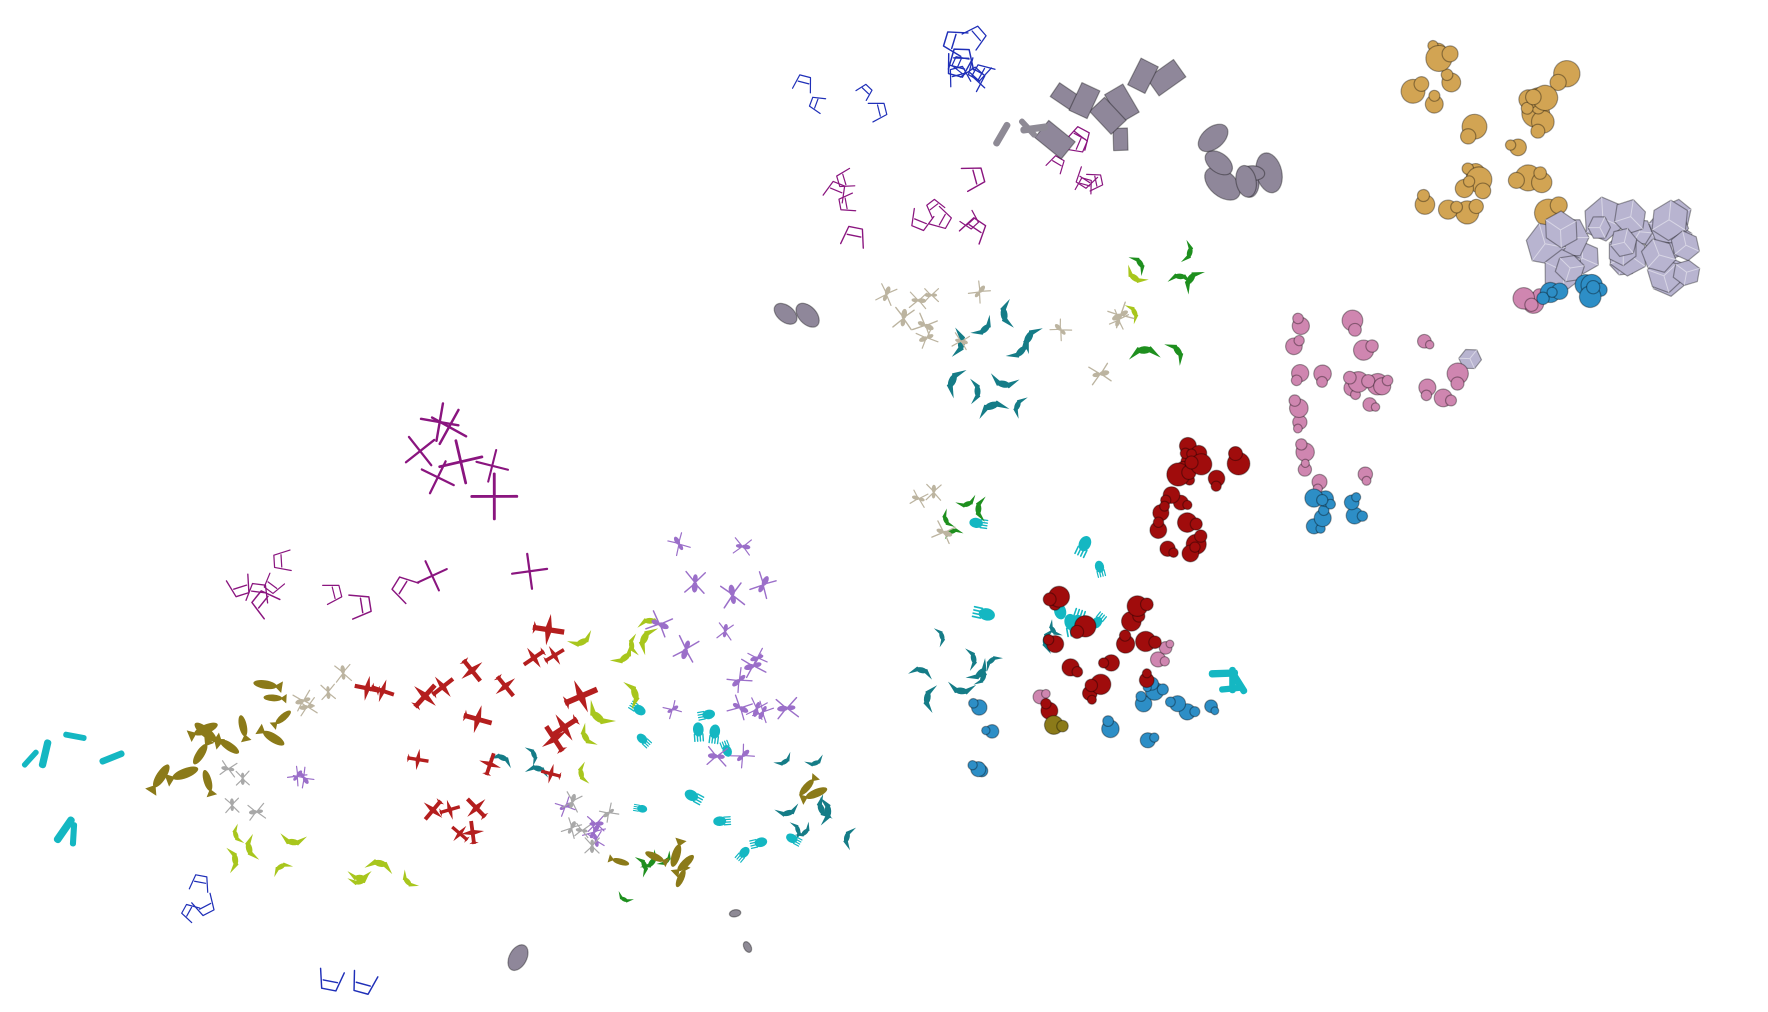 Image resolution: width=1768 pixels, height=1012 pixels. Describe the element at coordinates (518, 958) in the screenshot. I see `gray-block-icon` at that location.